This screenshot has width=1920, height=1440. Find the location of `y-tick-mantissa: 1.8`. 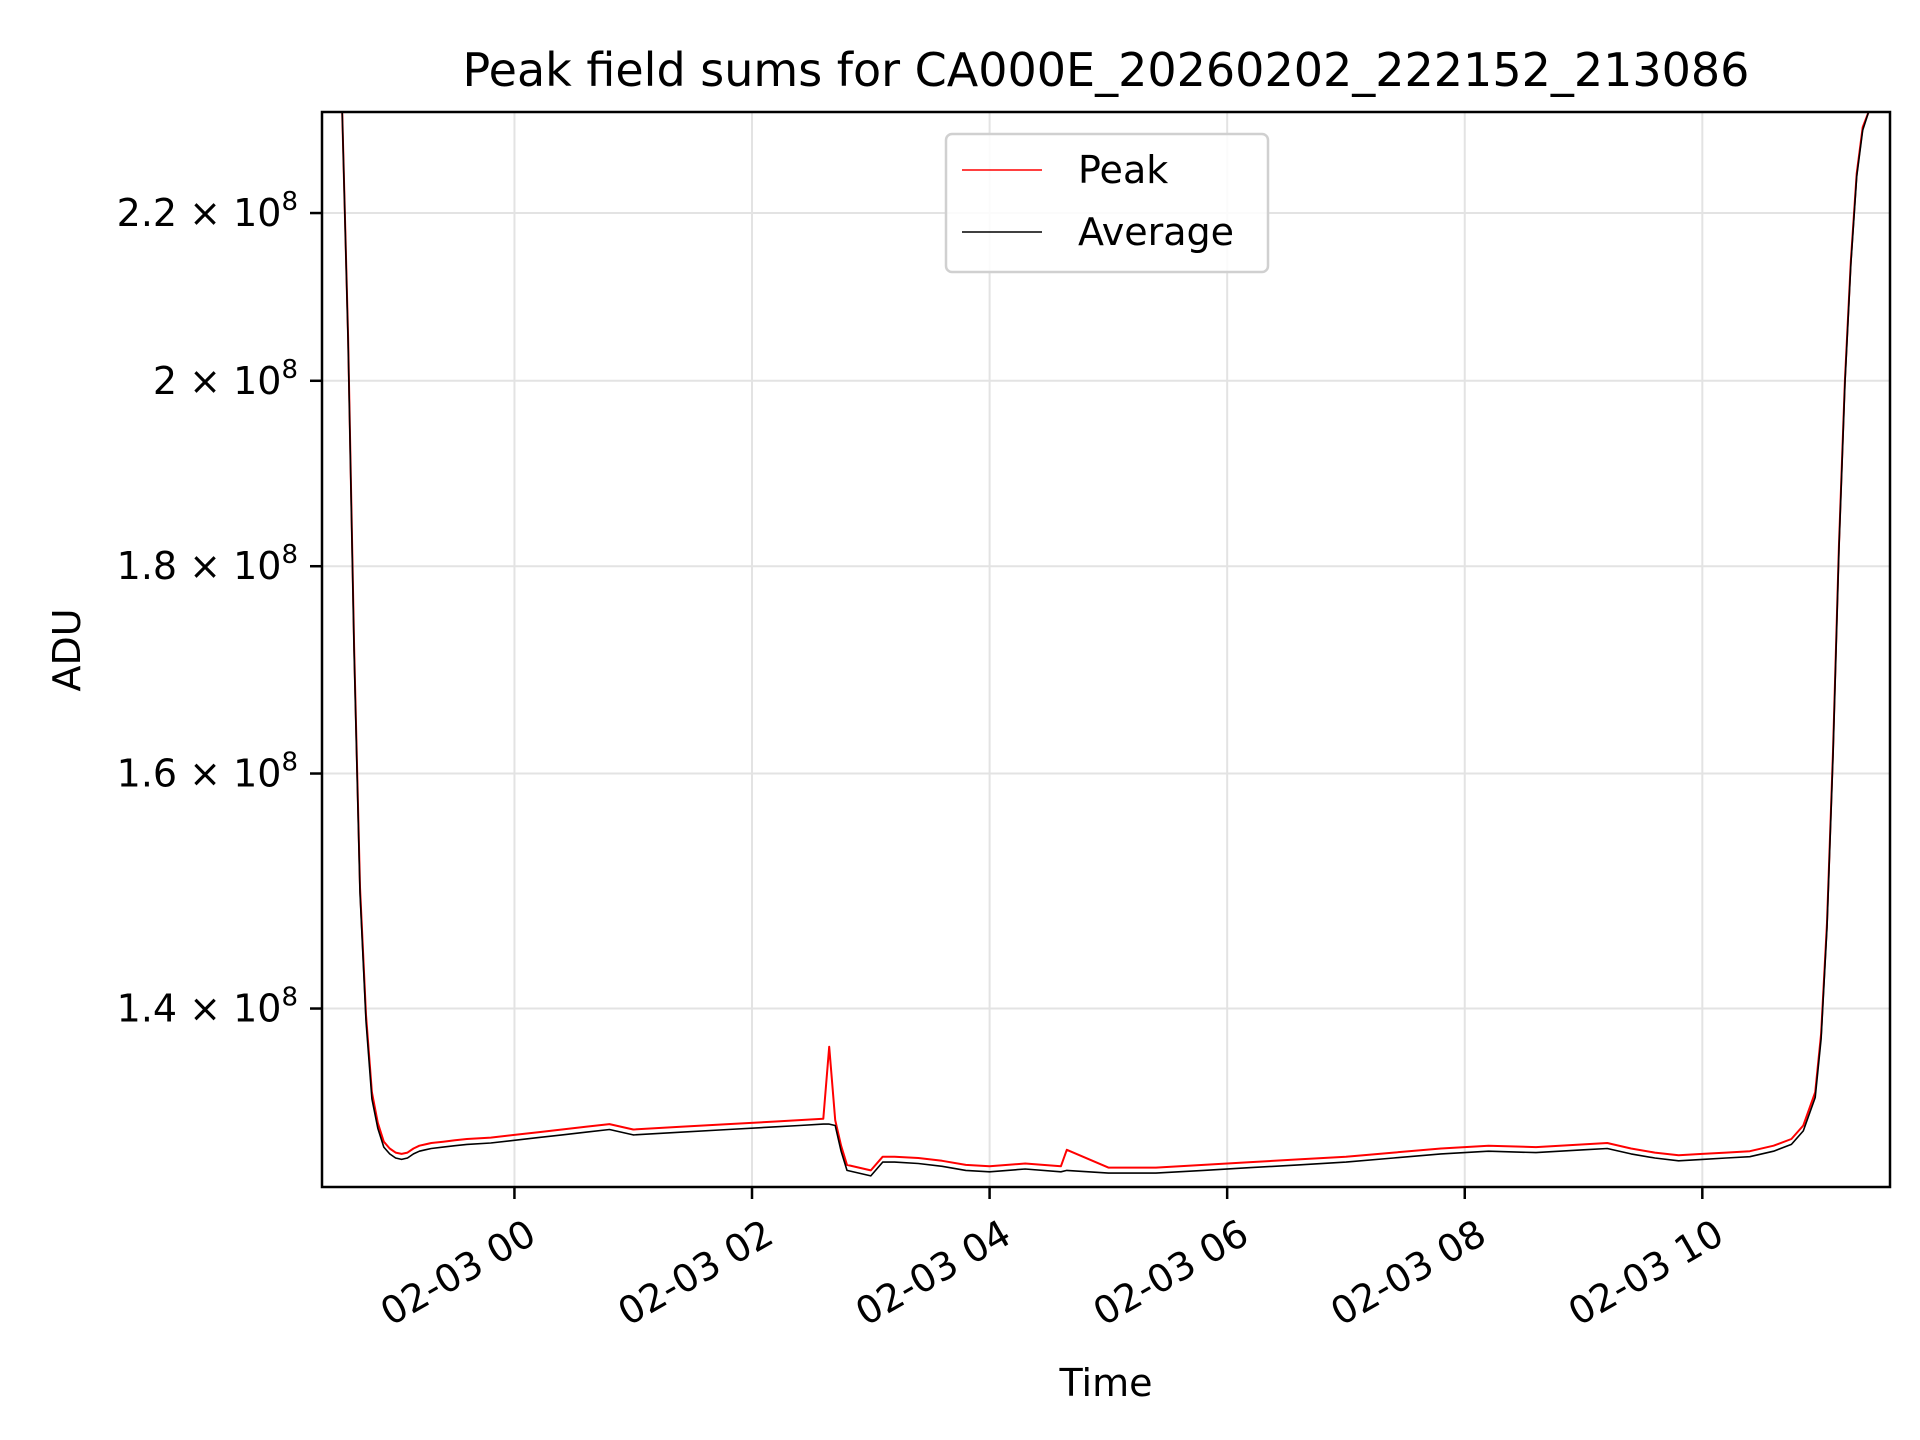

y-tick-mantissa: 1.8 is located at coordinates (153, 566).